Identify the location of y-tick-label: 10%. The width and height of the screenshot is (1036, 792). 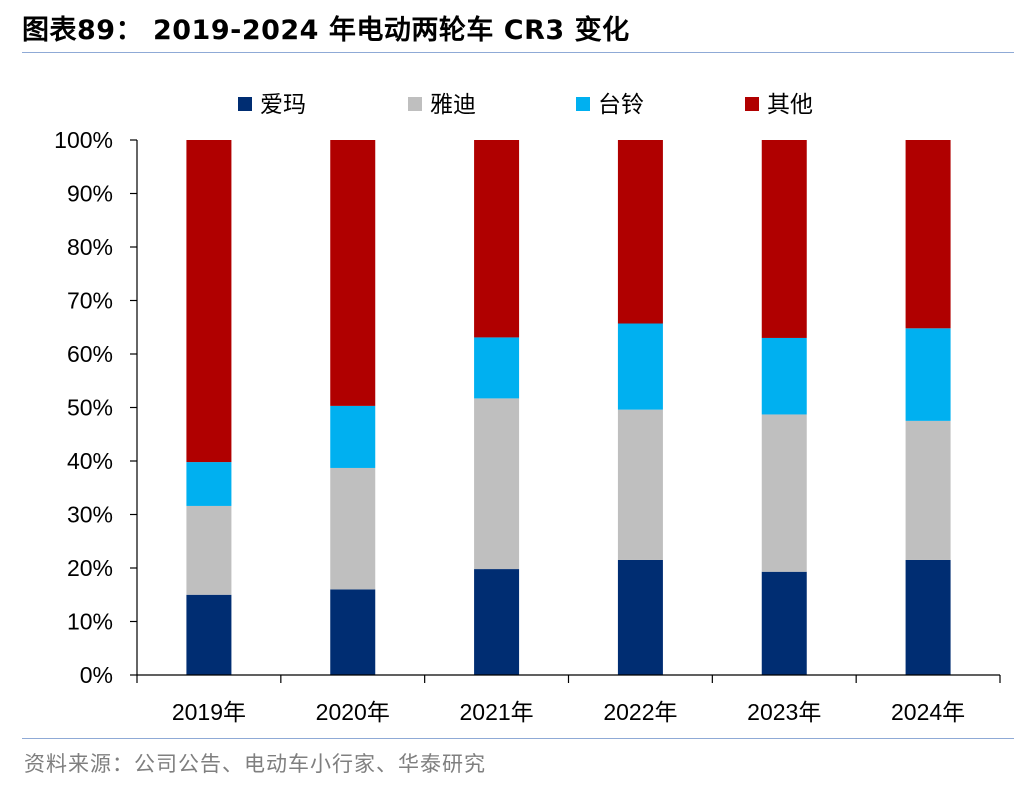
(90, 622).